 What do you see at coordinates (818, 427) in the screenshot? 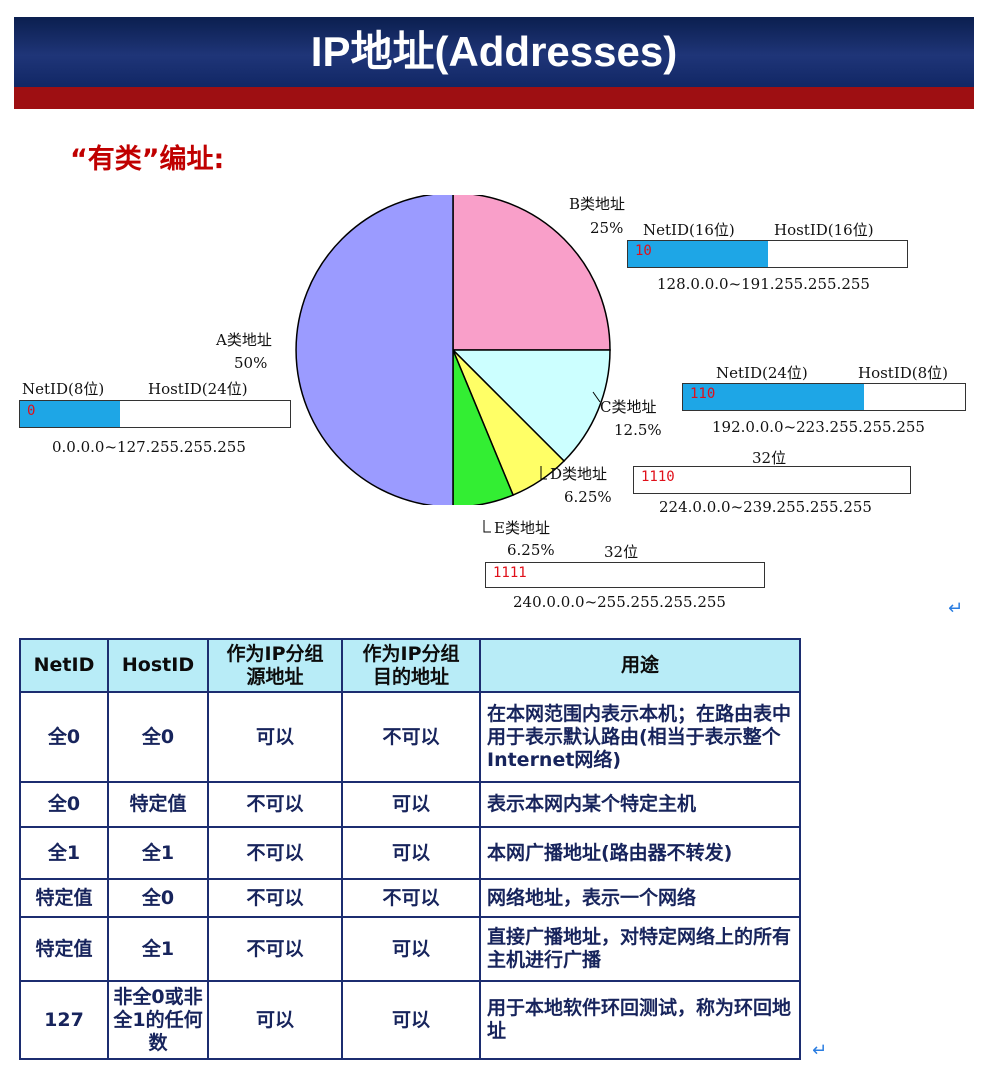
I see `class-c-range: 192.0.0.0~223.255.255.255` at bounding box center [818, 427].